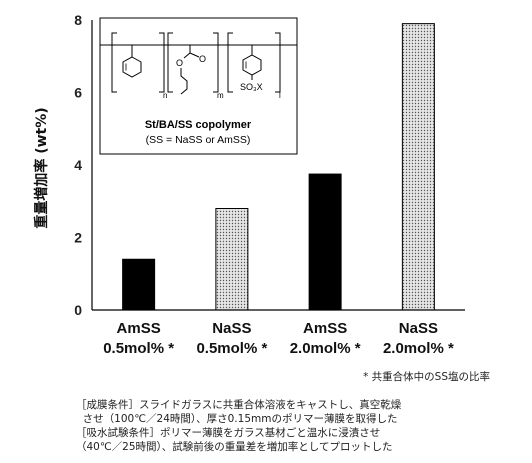  Describe the element at coordinates (78, 238) in the screenshot. I see `y-tick-label-1: 2` at that location.